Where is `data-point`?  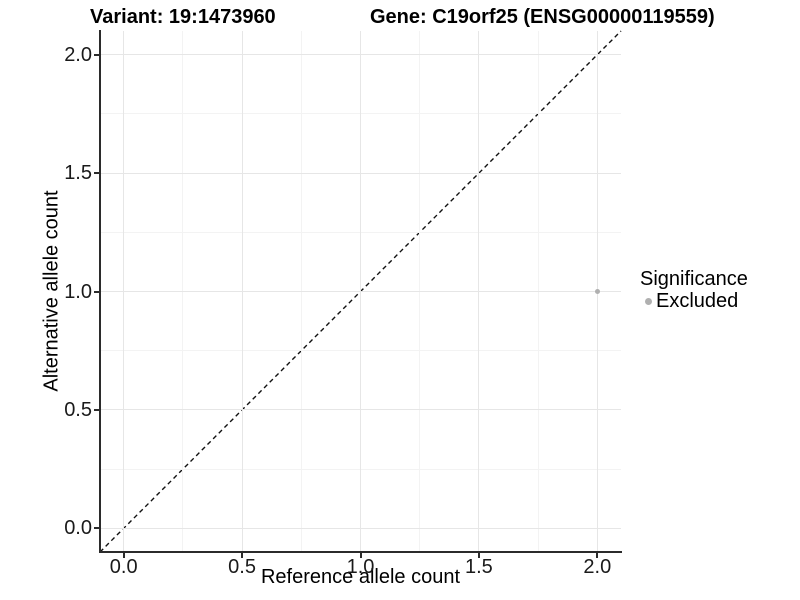 data-point is located at coordinates (597, 291).